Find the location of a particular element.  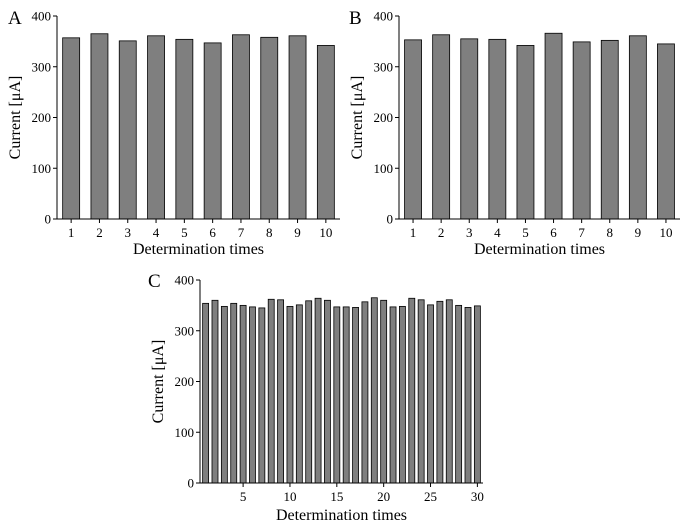

panel-b-y-axis-title: Current [μA] is located at coordinates (357, 118).